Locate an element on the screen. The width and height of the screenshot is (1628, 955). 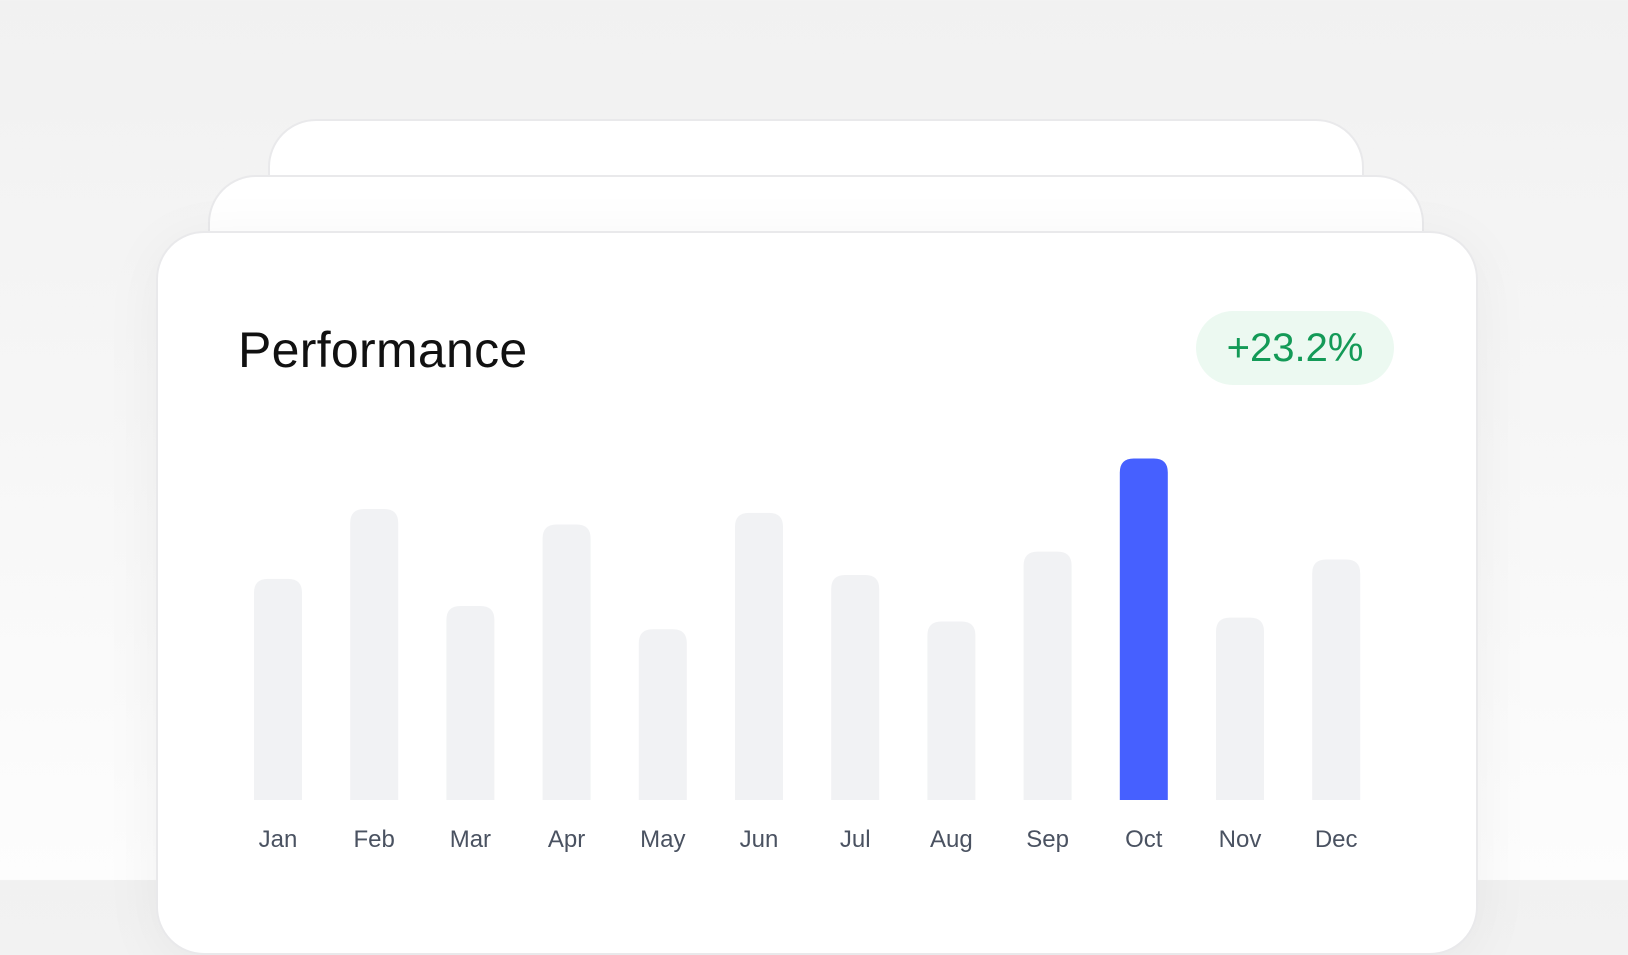
x-tick-label-jul: Jul is located at coordinates (855, 839).